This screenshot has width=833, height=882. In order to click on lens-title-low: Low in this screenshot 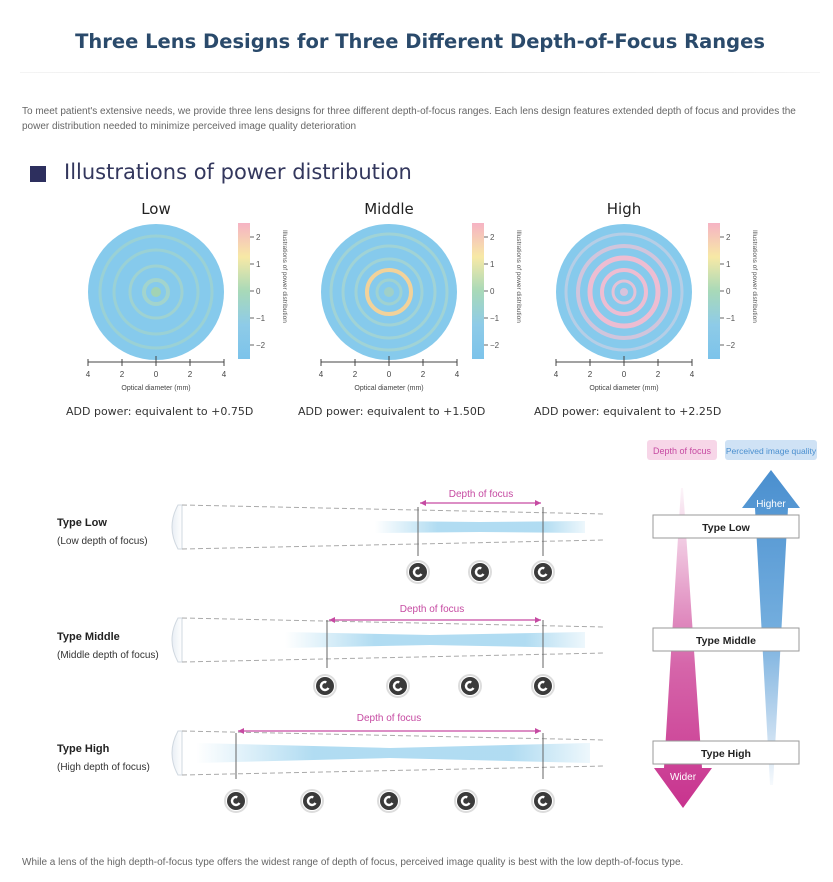, I will do `click(156, 209)`.